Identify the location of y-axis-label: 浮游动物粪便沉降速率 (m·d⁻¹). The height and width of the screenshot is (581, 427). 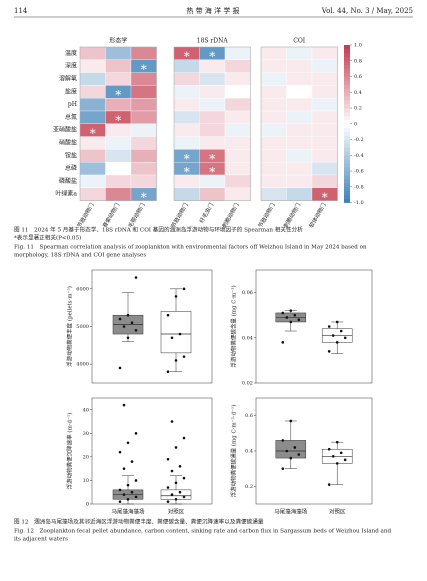
(70, 451).